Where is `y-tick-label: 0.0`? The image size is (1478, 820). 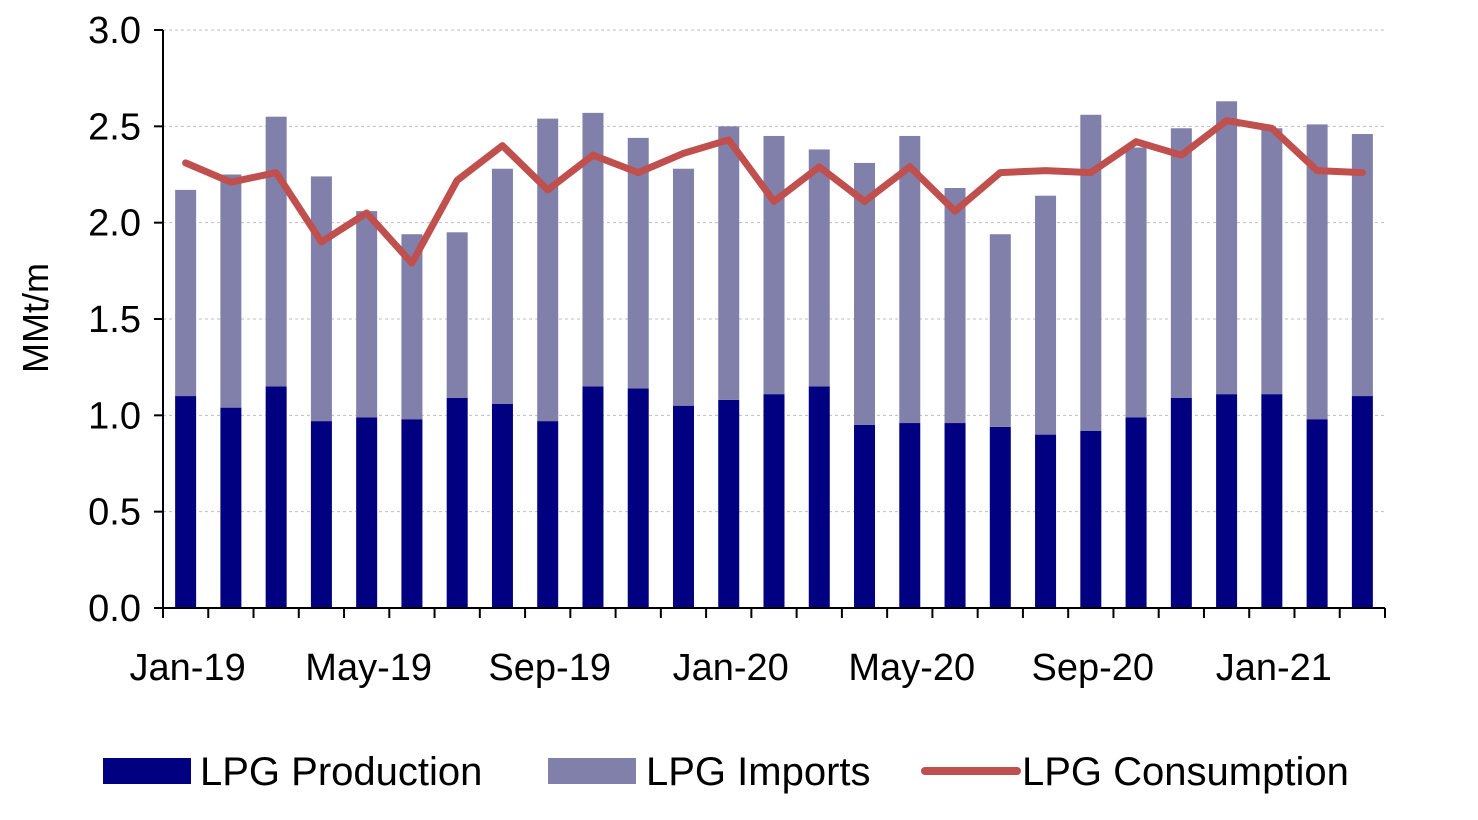
y-tick-label: 0.0 is located at coordinates (114, 609).